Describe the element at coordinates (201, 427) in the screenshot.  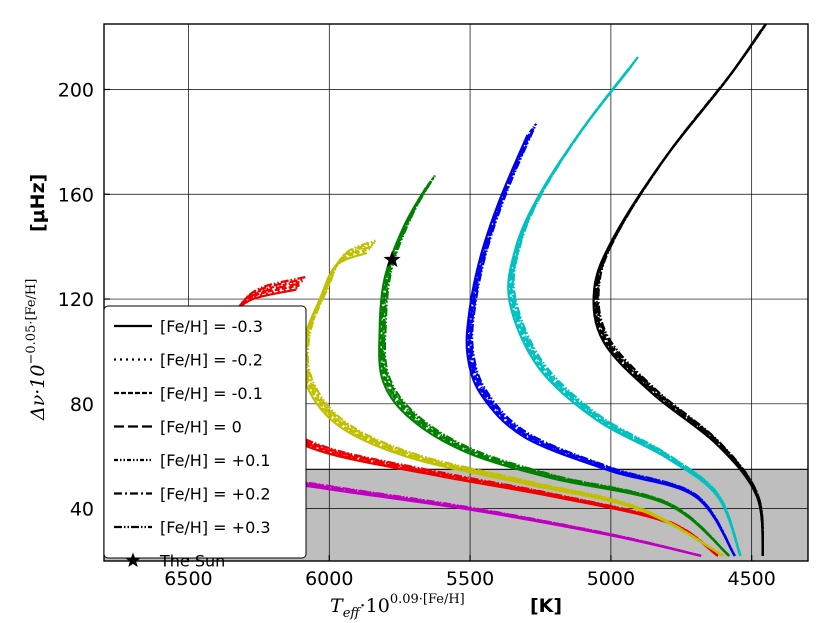
I see `legend-label: [Fe/H] = 0` at that location.